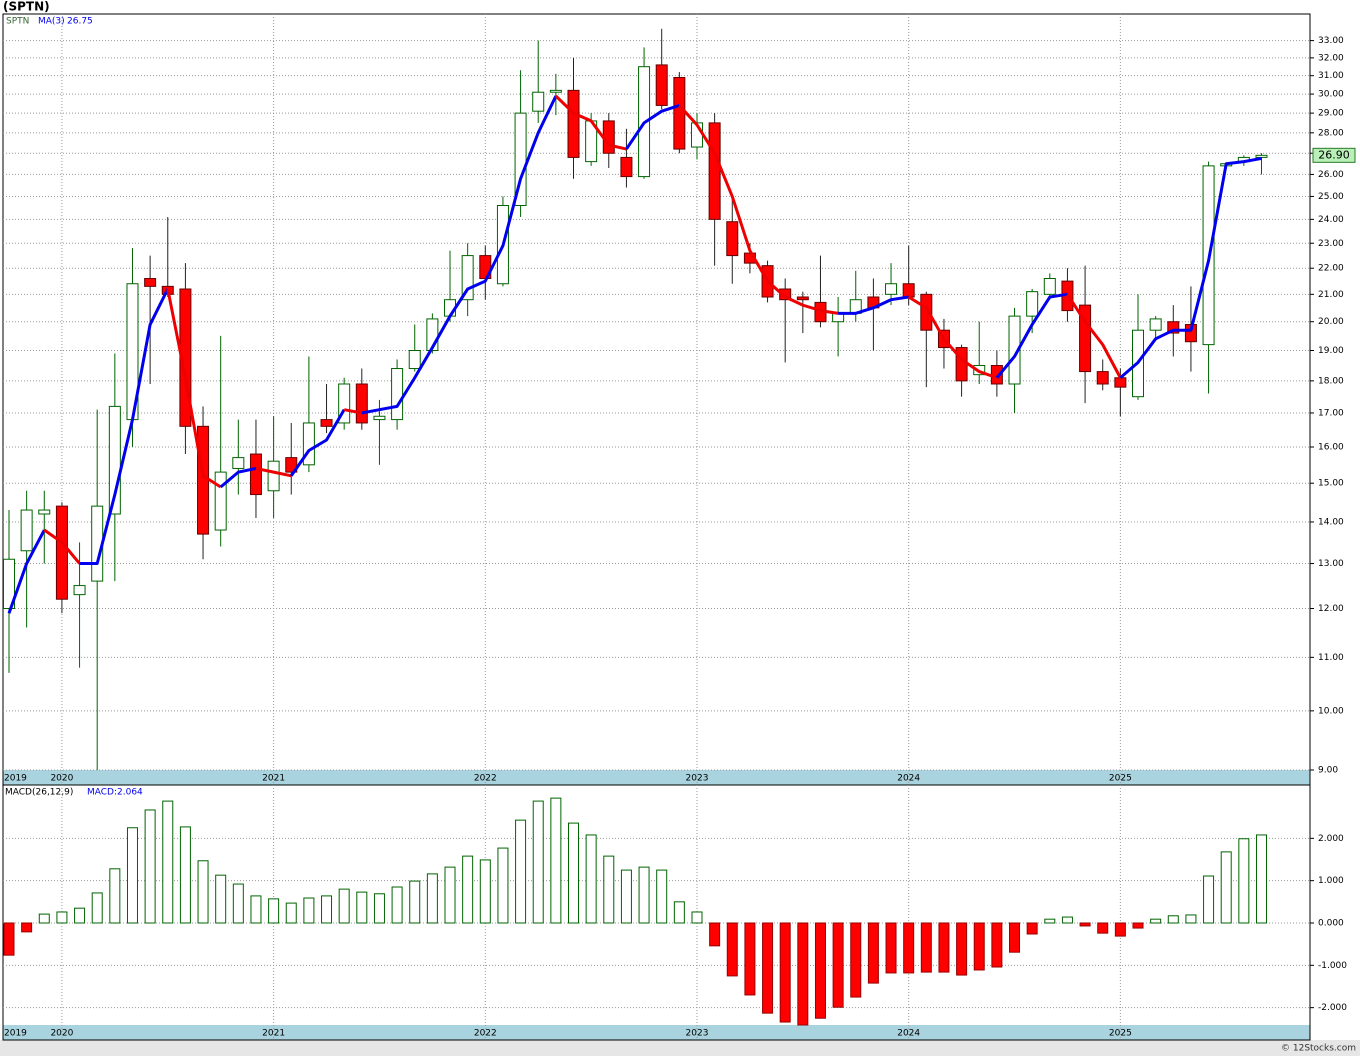 Image resolution: width=1360 pixels, height=1056 pixels. What do you see at coordinates (1331, 447) in the screenshot?
I see `y-tick-label: 16.00` at bounding box center [1331, 447].